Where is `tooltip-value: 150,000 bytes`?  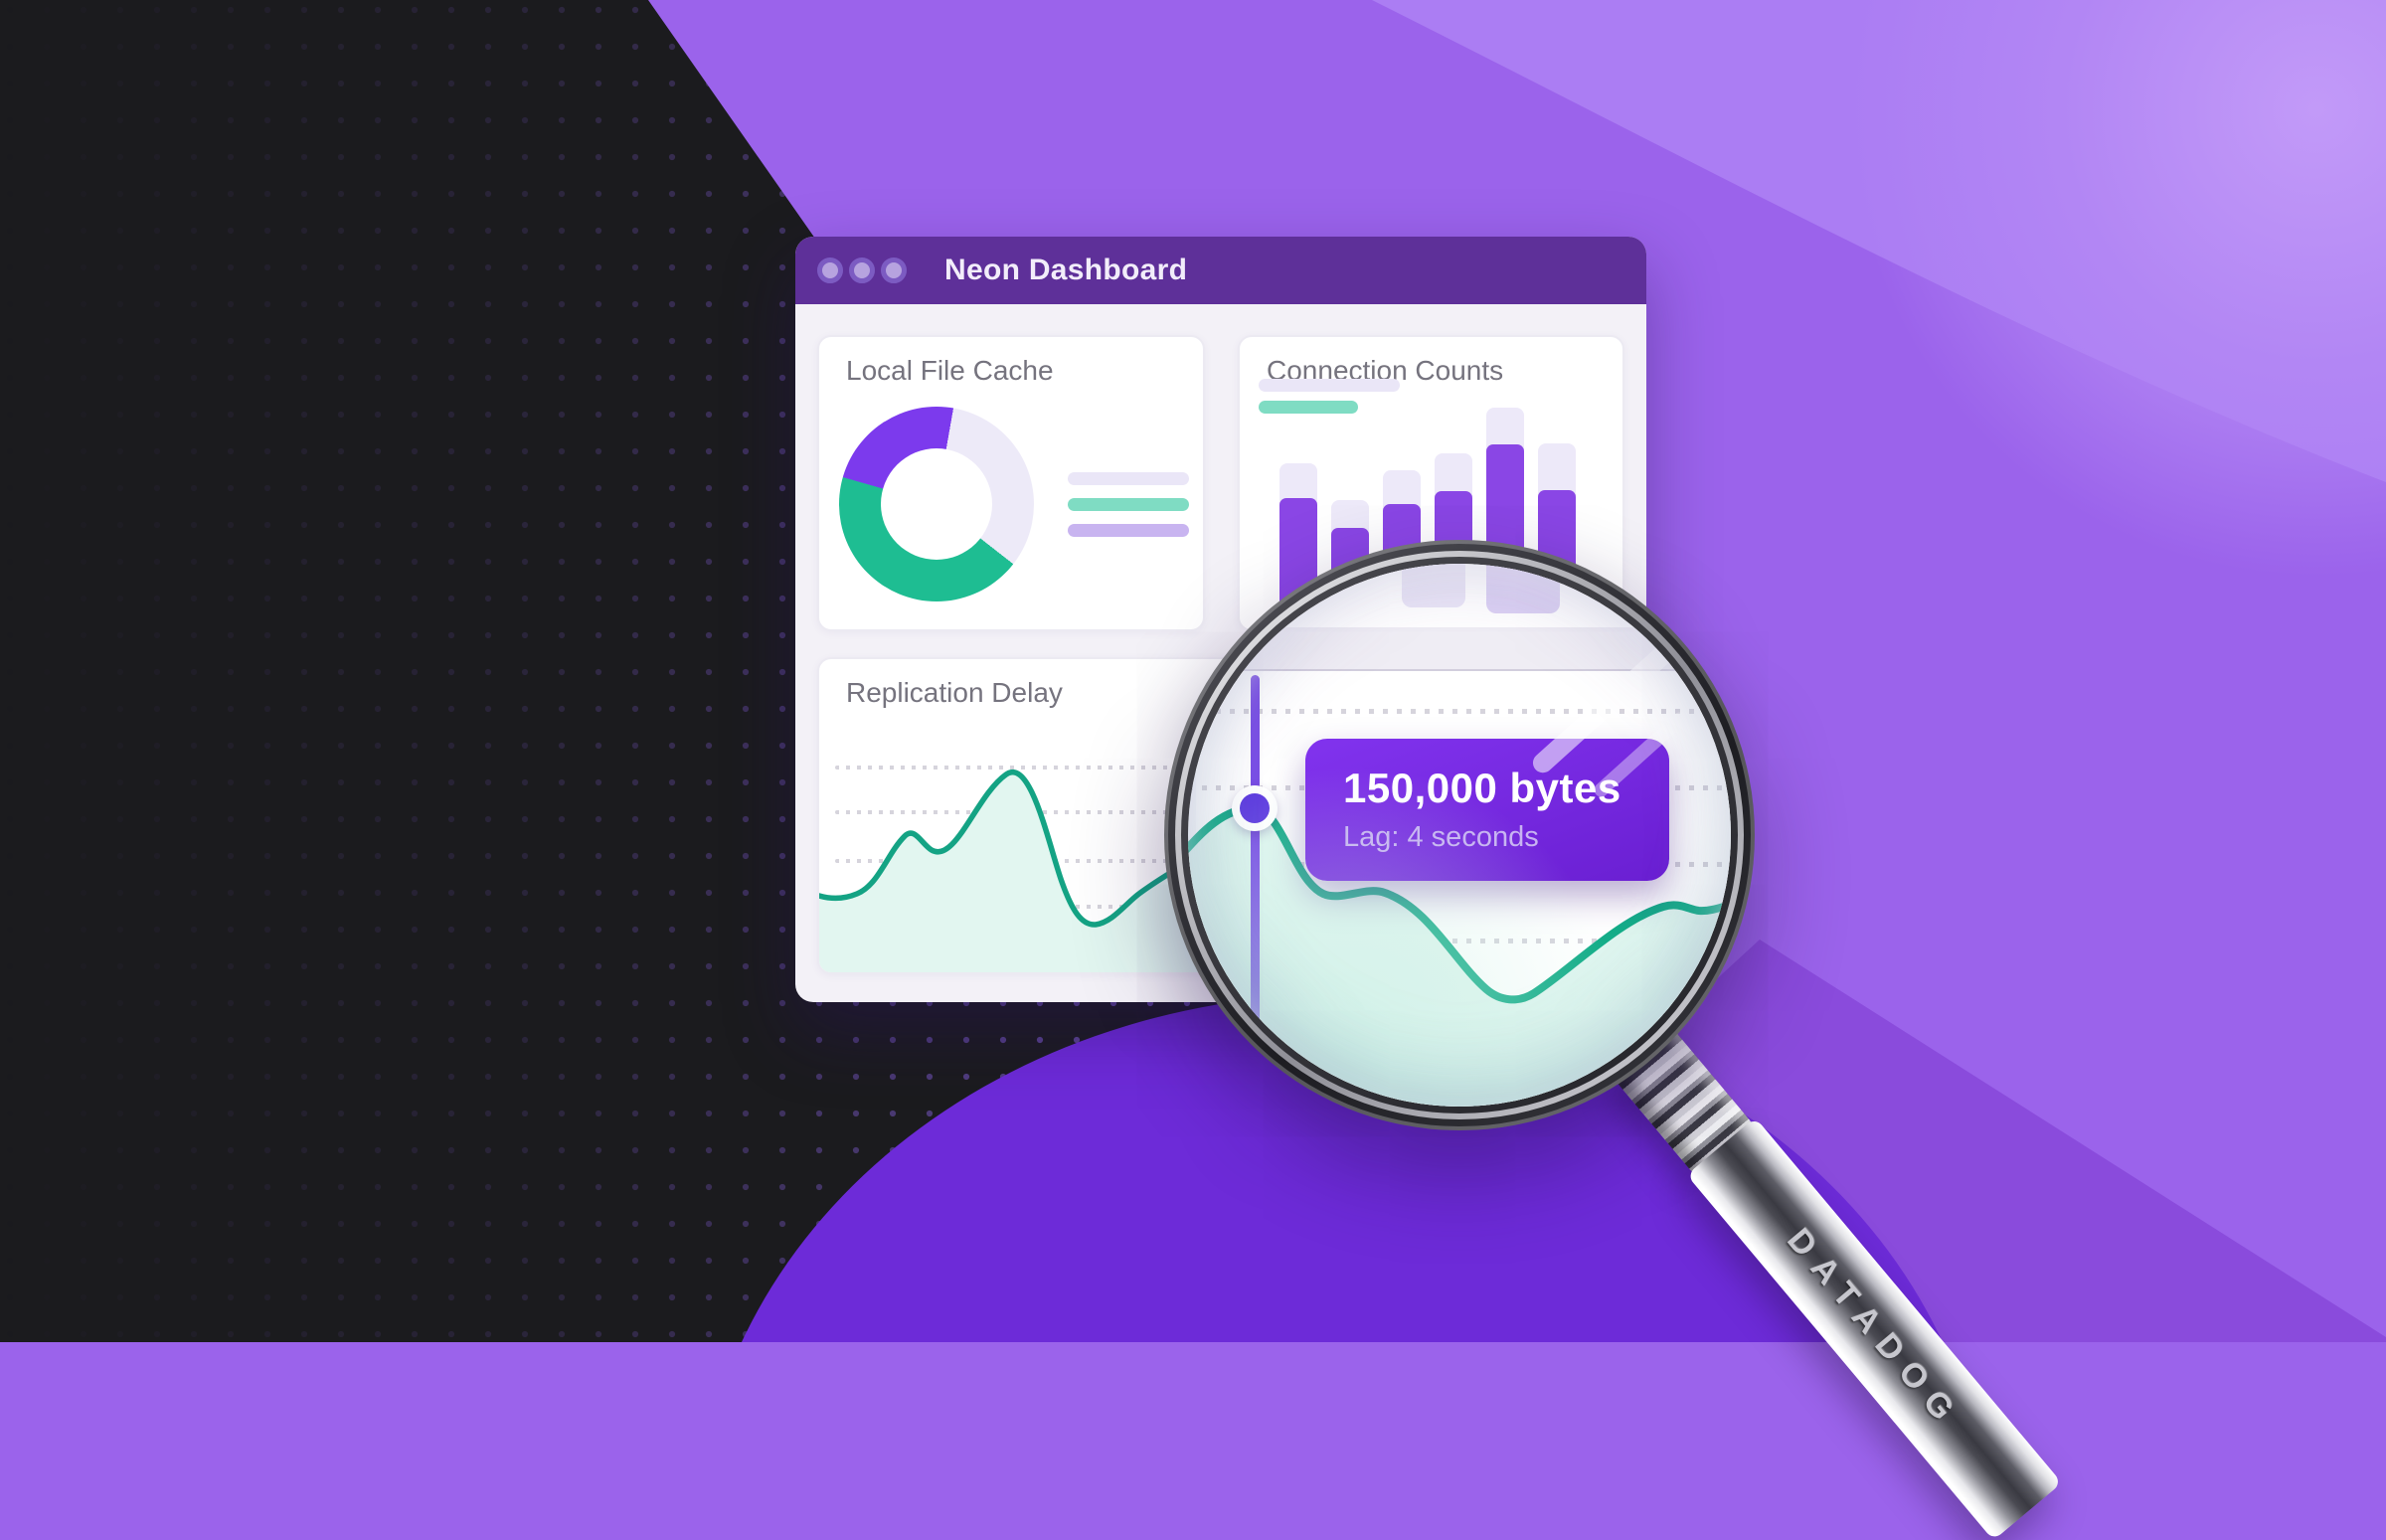 tooltip-value: 150,000 bytes is located at coordinates (1482, 788).